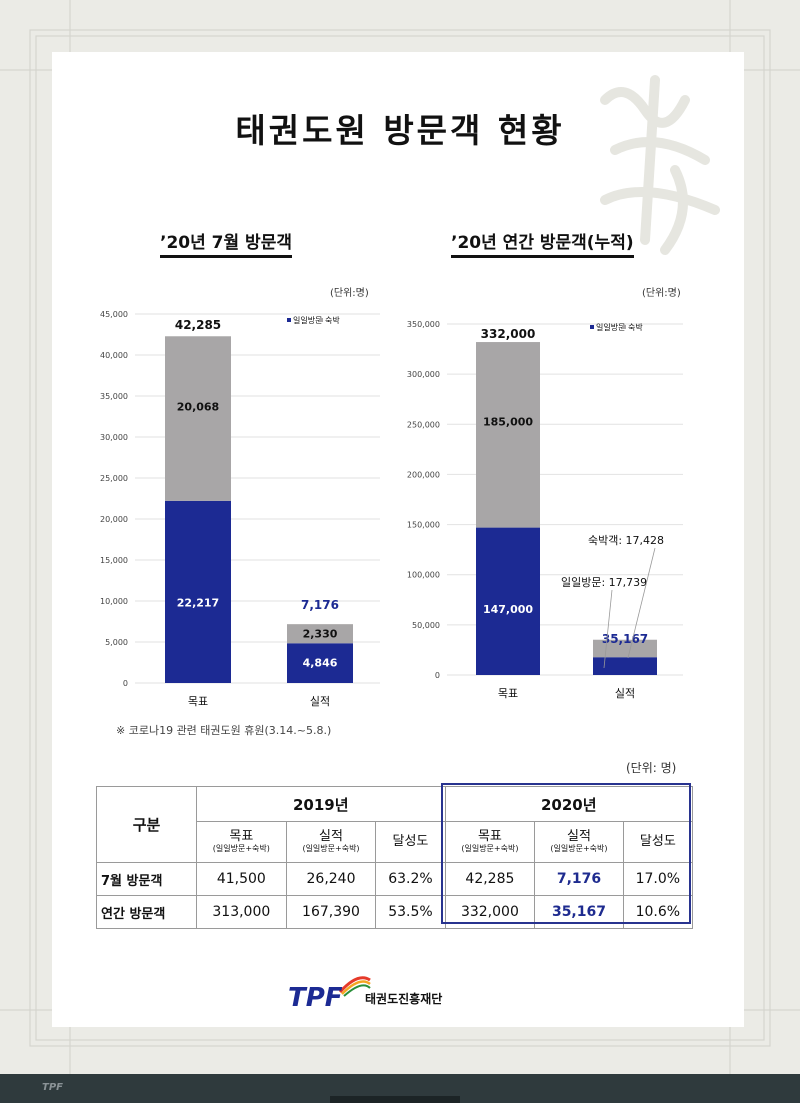  Describe the element at coordinates (542, 243) in the screenshot. I see `chart2-title: ’20년 연간 방문객(누적)` at that location.